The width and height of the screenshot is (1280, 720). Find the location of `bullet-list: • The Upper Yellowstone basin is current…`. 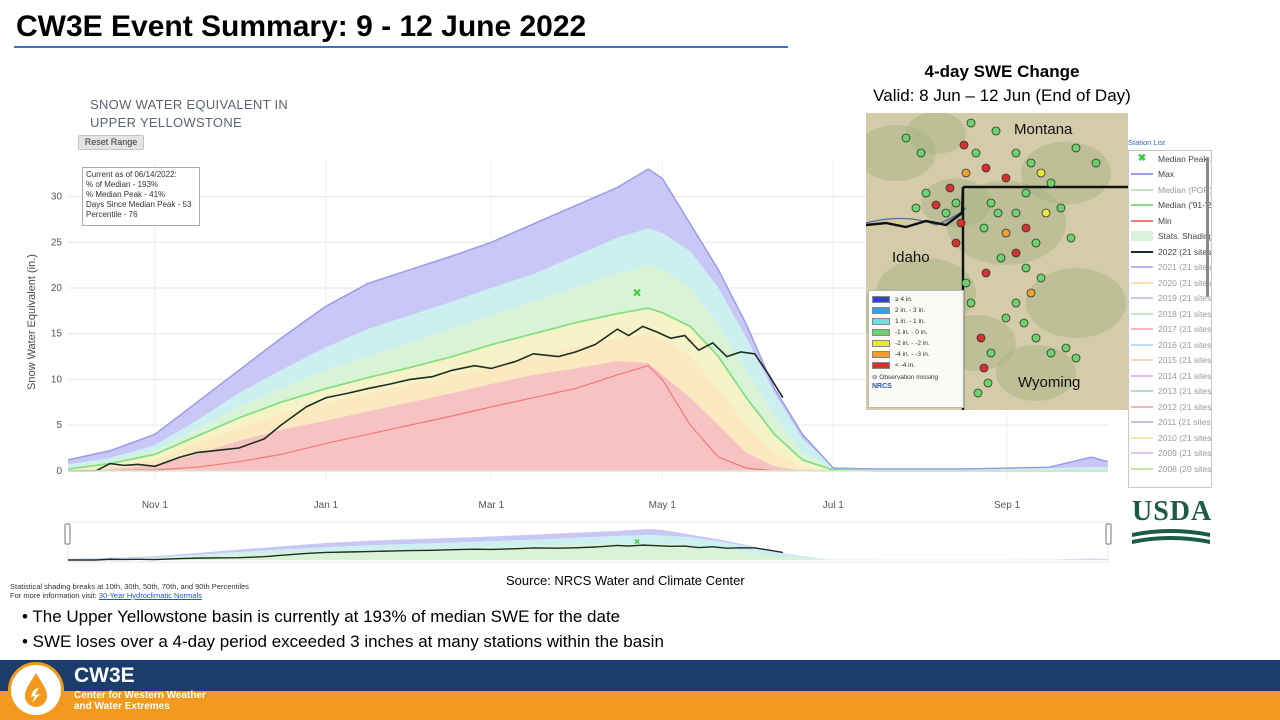

bullet-list: • The Upper Yellowstone basin is current… is located at coordinates (343, 629).